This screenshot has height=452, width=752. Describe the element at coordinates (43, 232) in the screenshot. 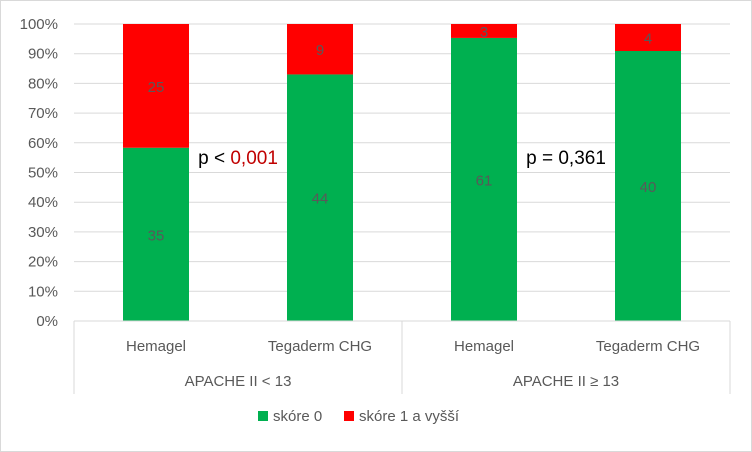

I see `y-tick-label: 30%` at that location.